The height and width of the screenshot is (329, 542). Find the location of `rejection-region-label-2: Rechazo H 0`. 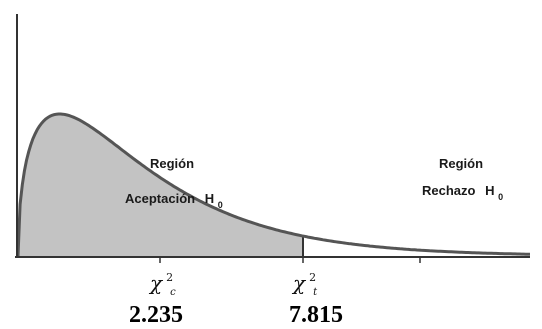

rejection-region-label-2: Rechazo H 0 is located at coordinates (462, 192).